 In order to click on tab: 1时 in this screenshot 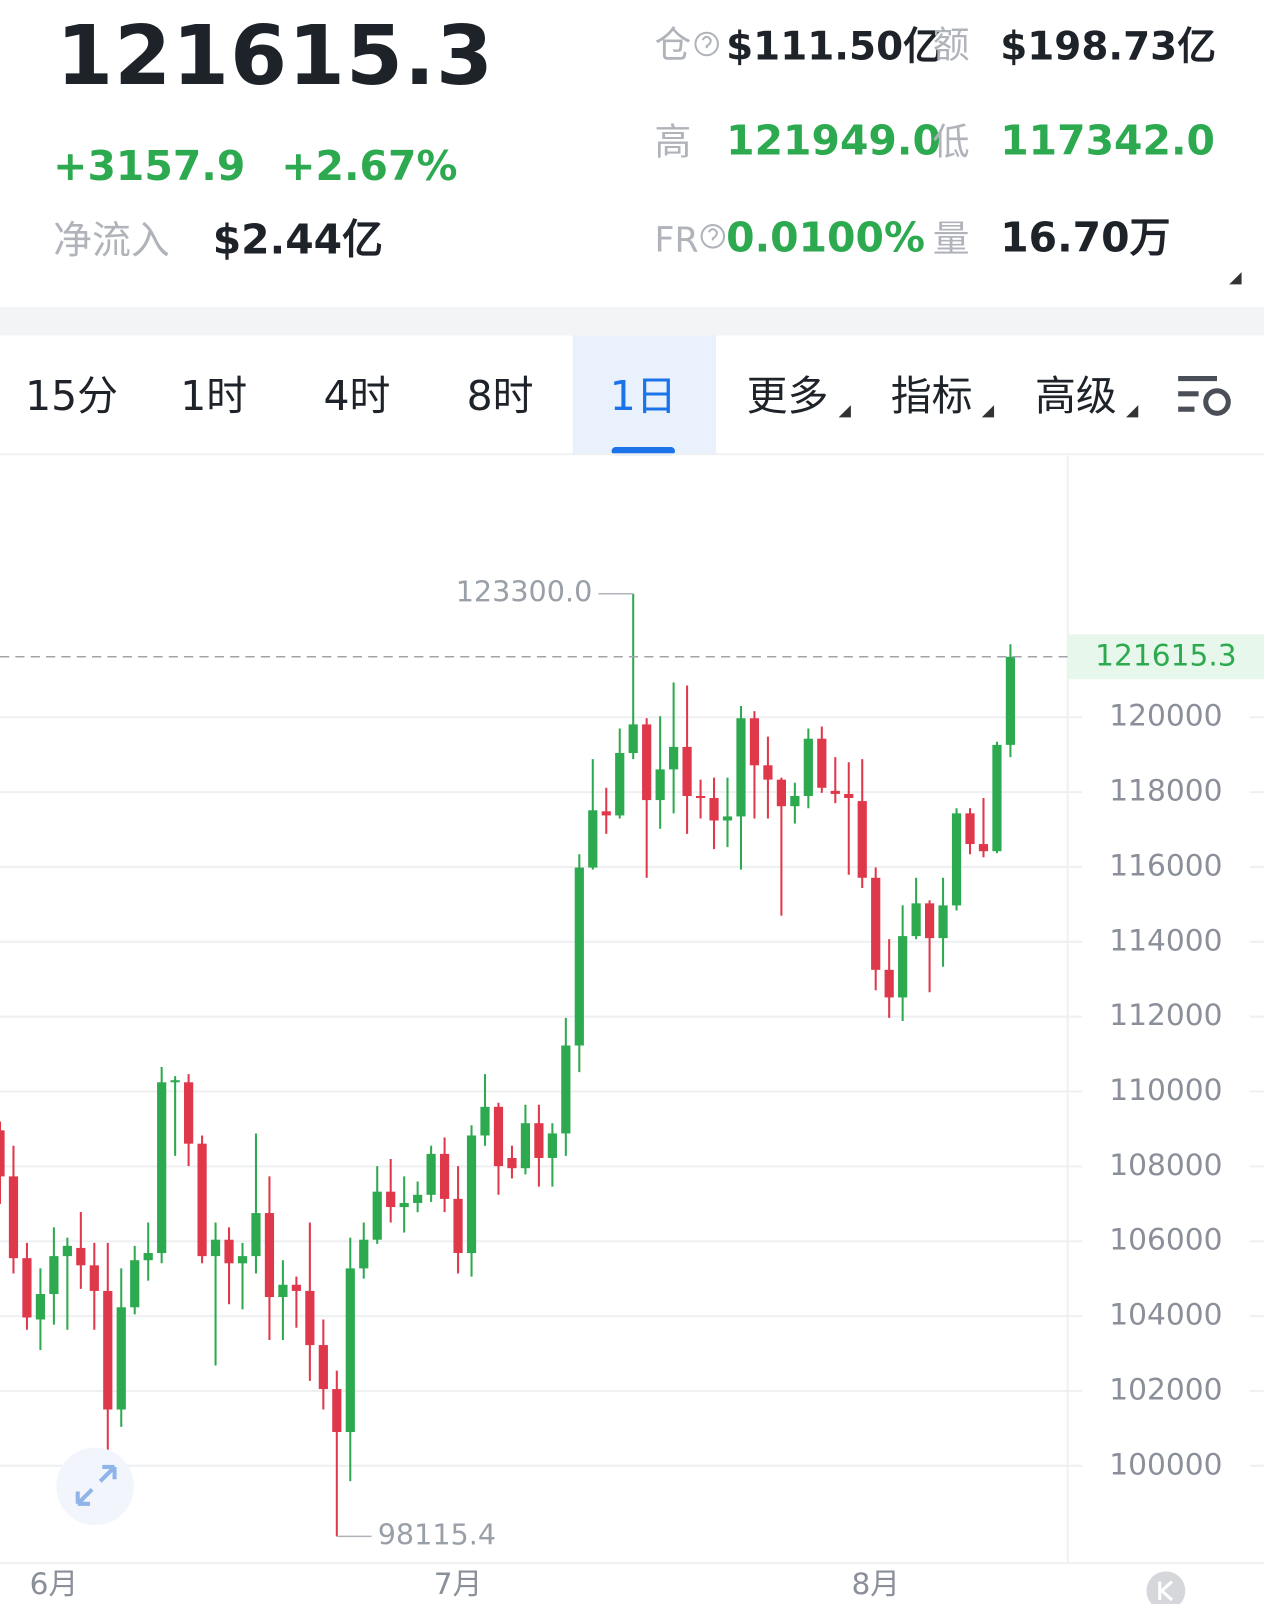, I will do `click(214, 397)`.